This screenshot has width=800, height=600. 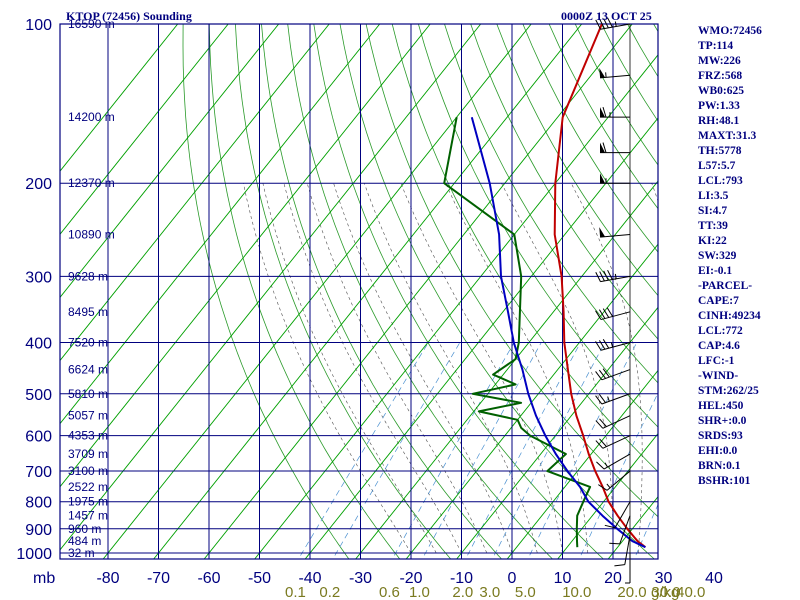 I want to click on index-item: RH:48.1, so click(x=719, y=121).